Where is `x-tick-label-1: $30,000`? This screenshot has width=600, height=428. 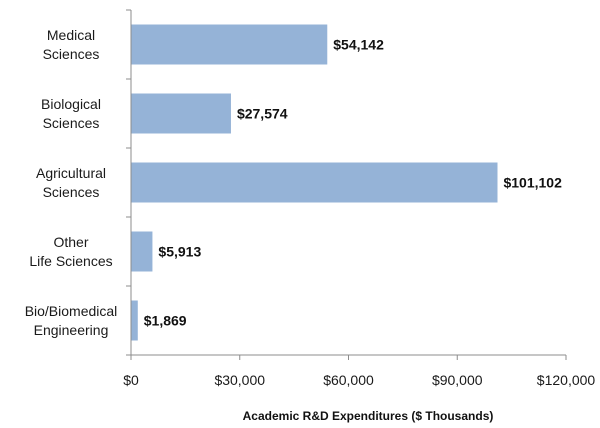
x-tick-label-1: $30,000 is located at coordinates (239, 380).